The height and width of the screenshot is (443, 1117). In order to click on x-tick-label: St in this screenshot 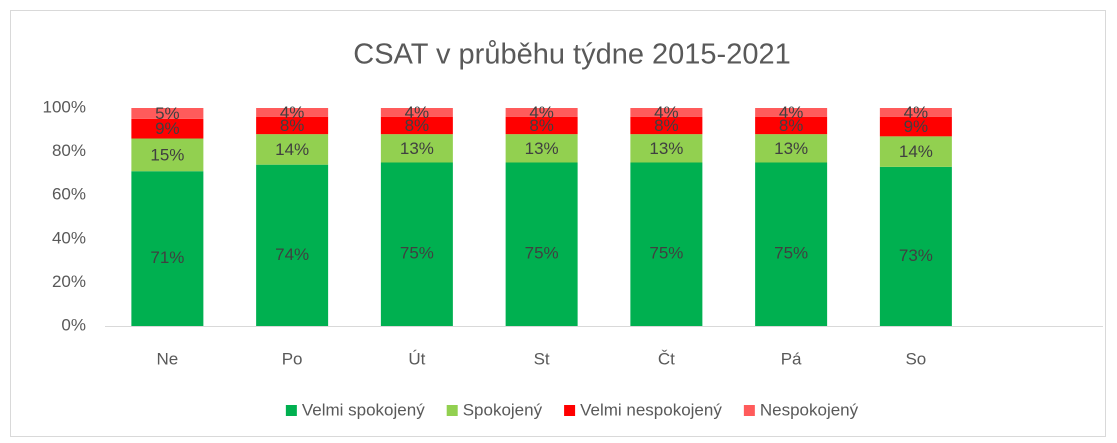, I will do `click(542, 358)`.